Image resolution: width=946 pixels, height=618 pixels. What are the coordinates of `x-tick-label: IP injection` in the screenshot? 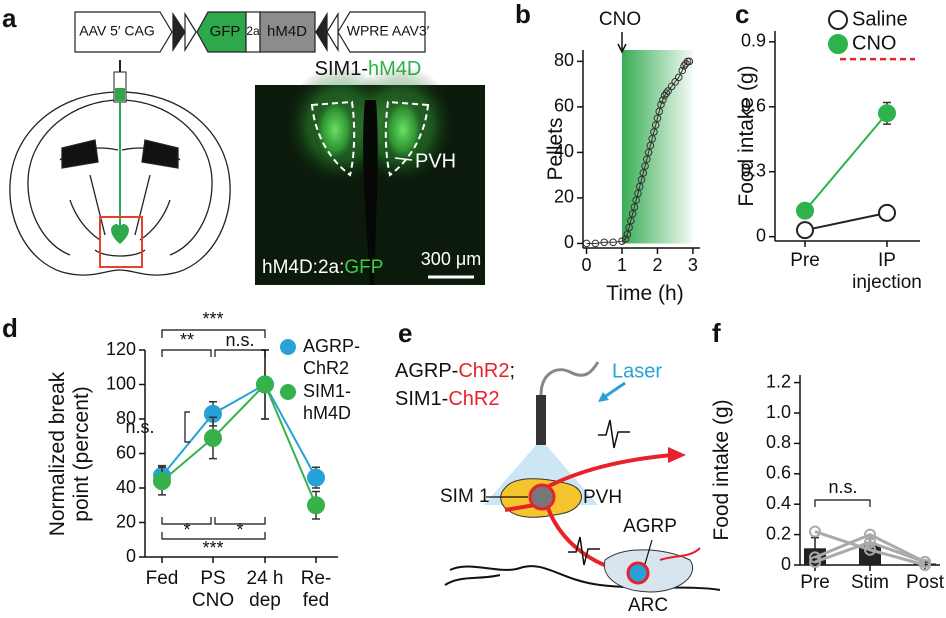 It's located at (887, 271).